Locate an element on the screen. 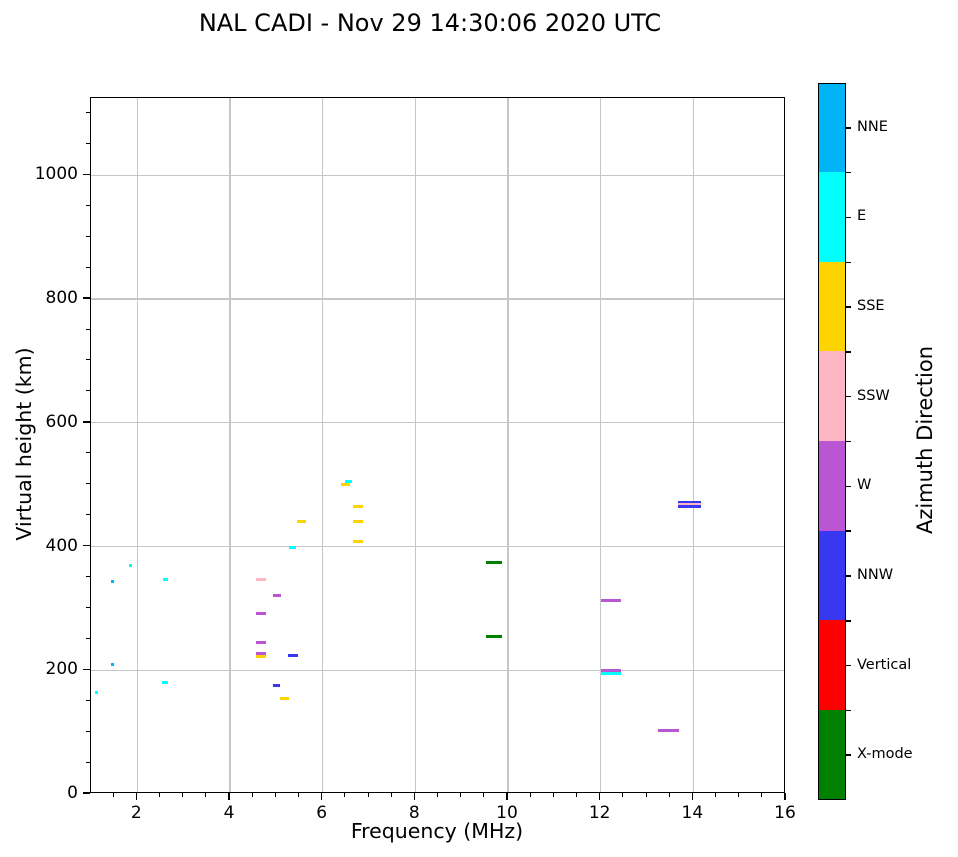 The image size is (958, 857). colorbar-segment-w is located at coordinates (832, 486).